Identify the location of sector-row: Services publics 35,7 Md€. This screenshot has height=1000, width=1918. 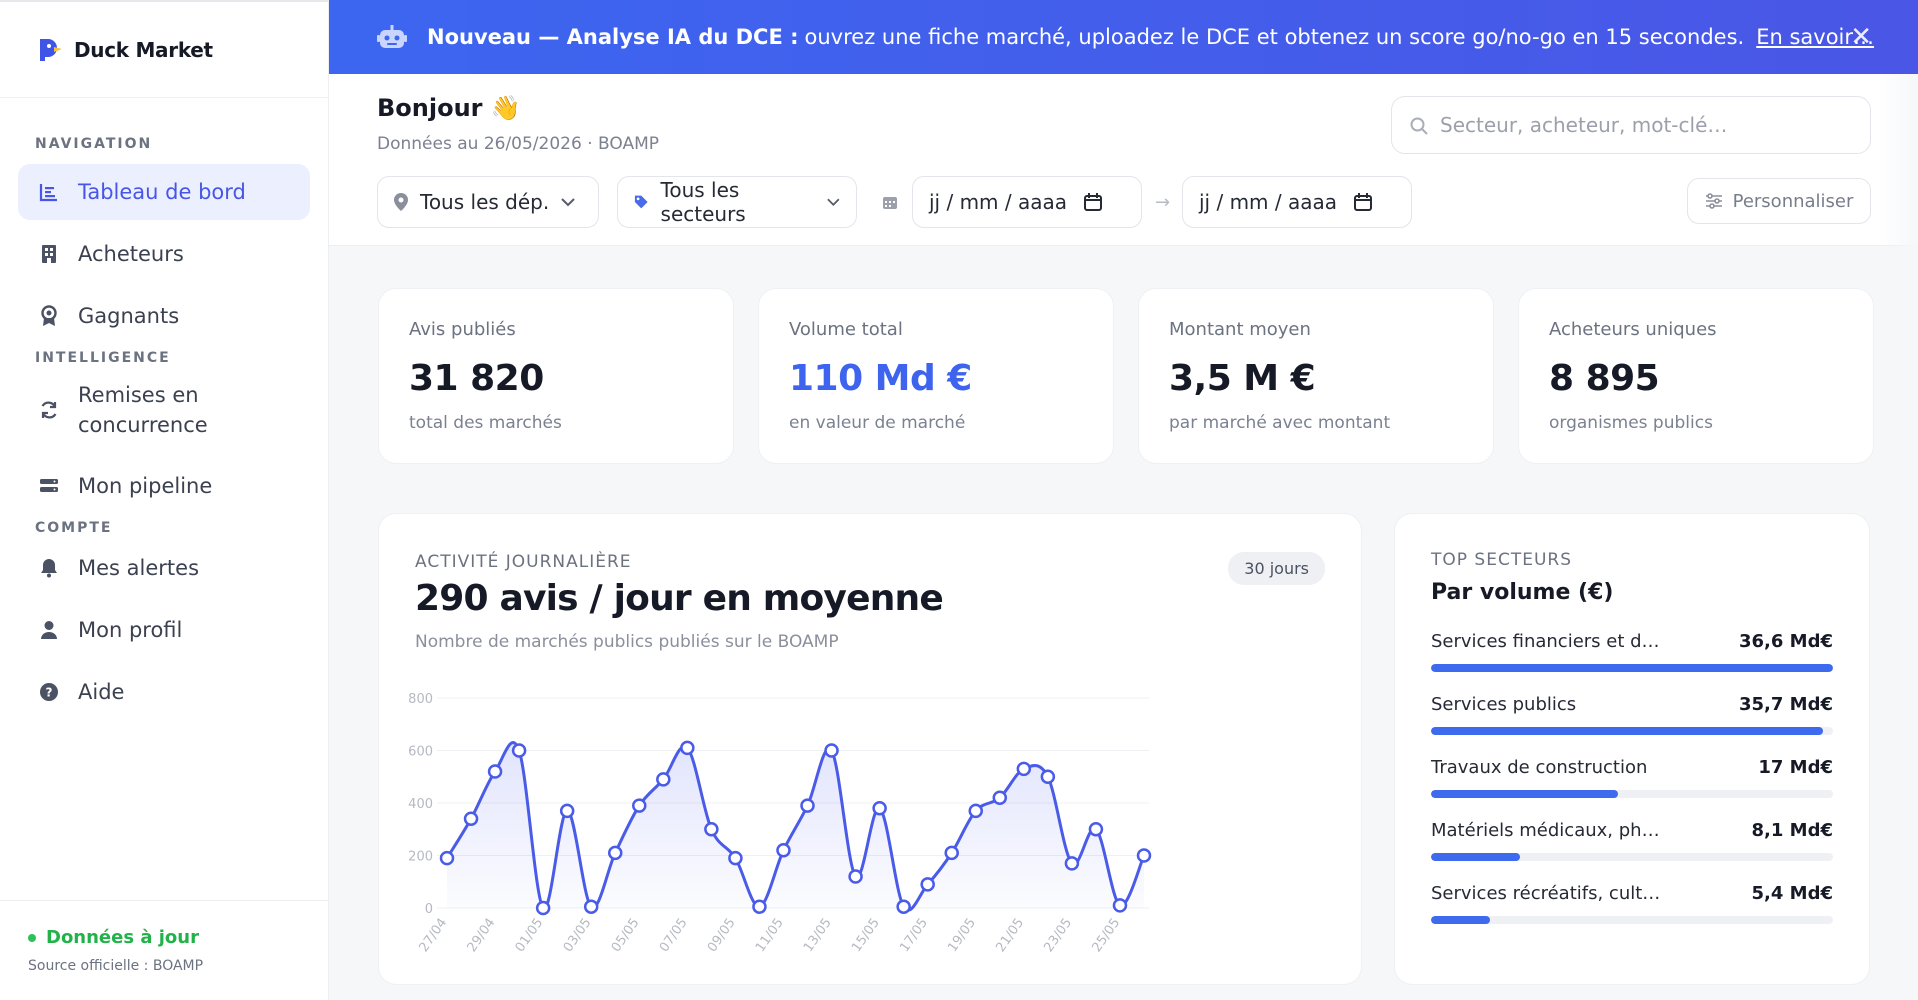
(1632, 714).